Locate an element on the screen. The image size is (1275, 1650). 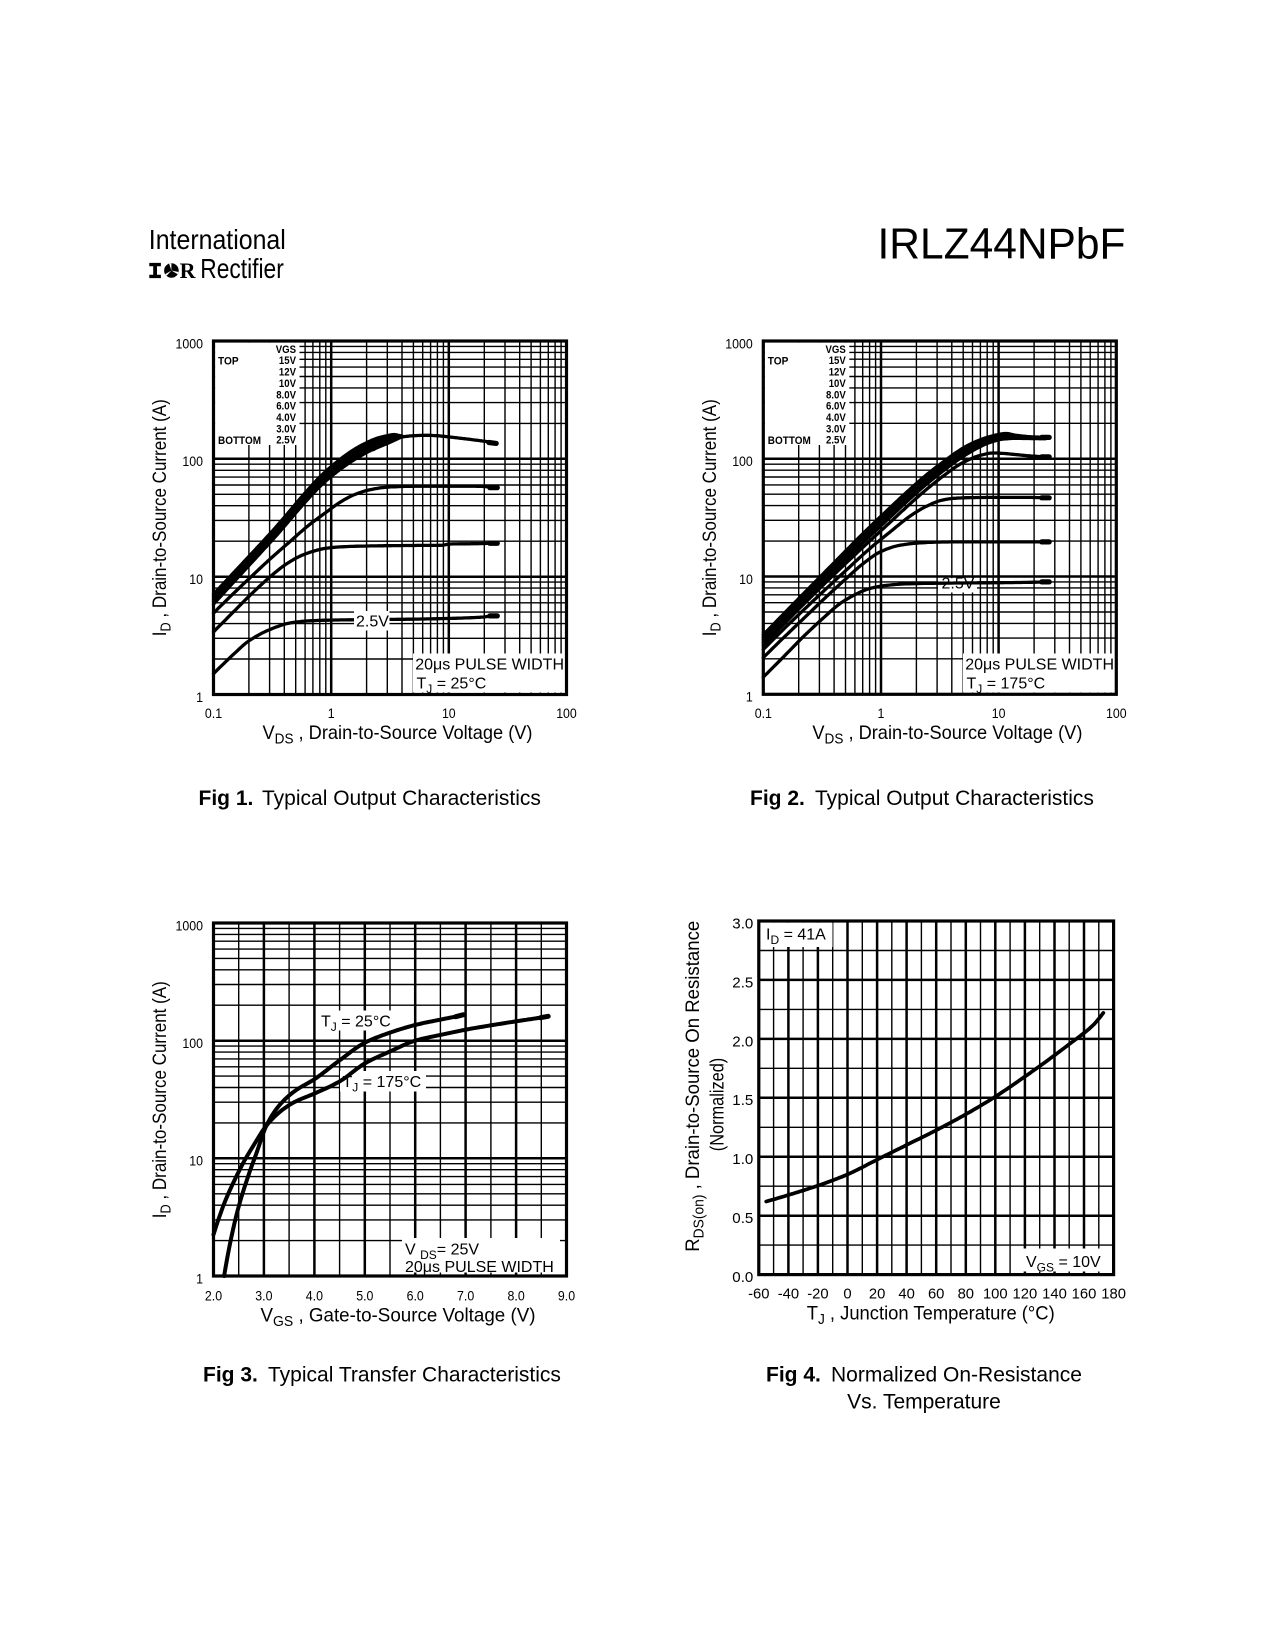
svg-text: 0.5 is located at coordinates (742, 1219).